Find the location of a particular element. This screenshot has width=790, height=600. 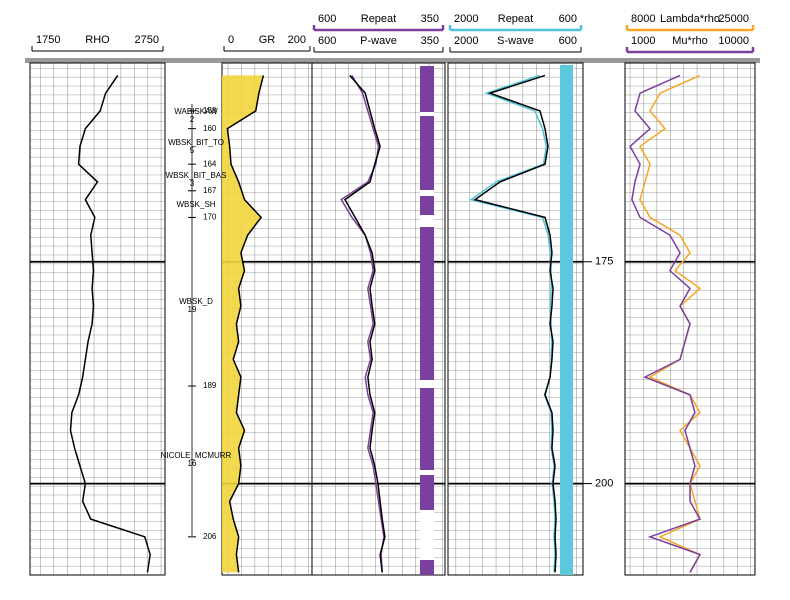

legend-entry: Lambda*rho is located at coordinates (690, 19).